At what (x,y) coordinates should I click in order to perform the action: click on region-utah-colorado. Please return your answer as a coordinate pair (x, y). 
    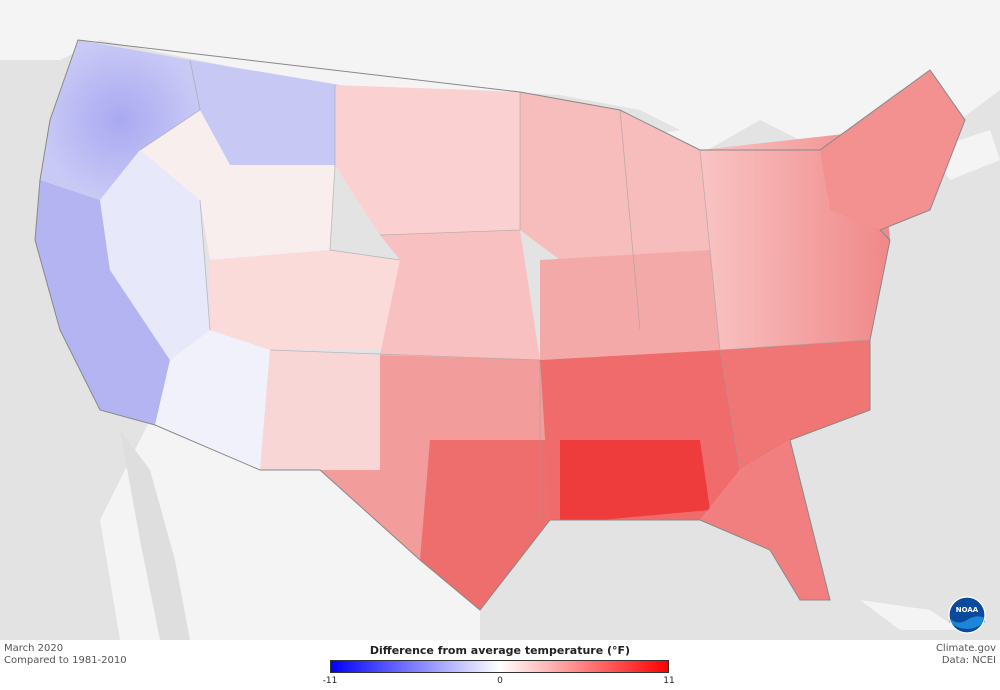
    Looking at the image, I should click on (305, 300).